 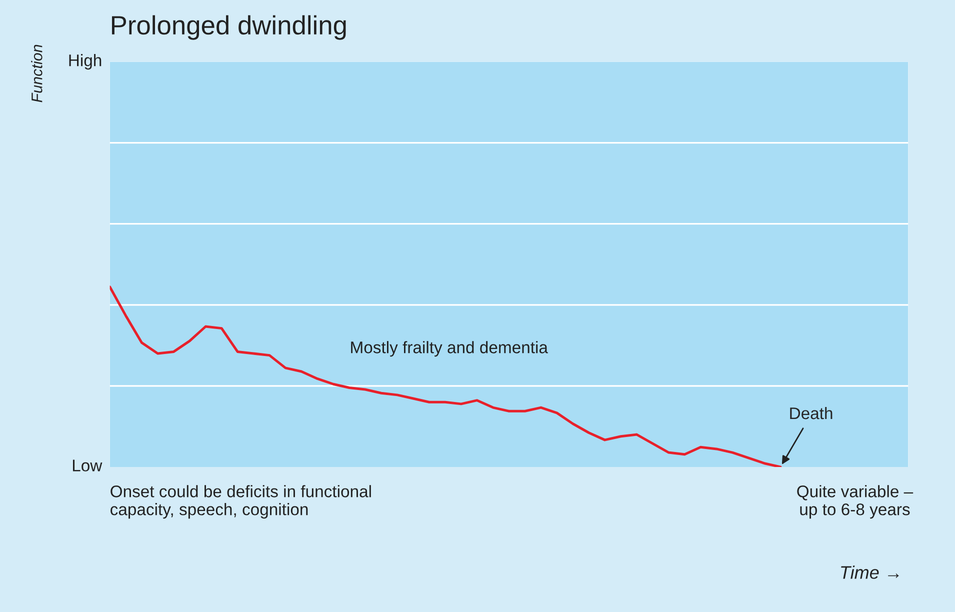 I want to click on chart-title: Prolonged dwindling, so click(x=229, y=27).